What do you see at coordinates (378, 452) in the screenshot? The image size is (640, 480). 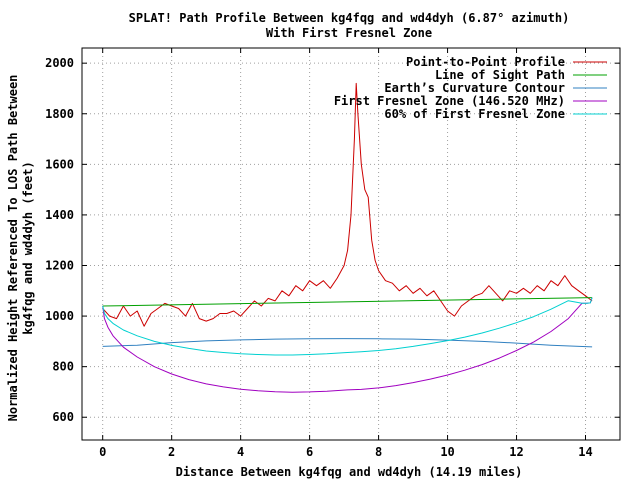 I see `x-tick-label: 8` at bounding box center [378, 452].